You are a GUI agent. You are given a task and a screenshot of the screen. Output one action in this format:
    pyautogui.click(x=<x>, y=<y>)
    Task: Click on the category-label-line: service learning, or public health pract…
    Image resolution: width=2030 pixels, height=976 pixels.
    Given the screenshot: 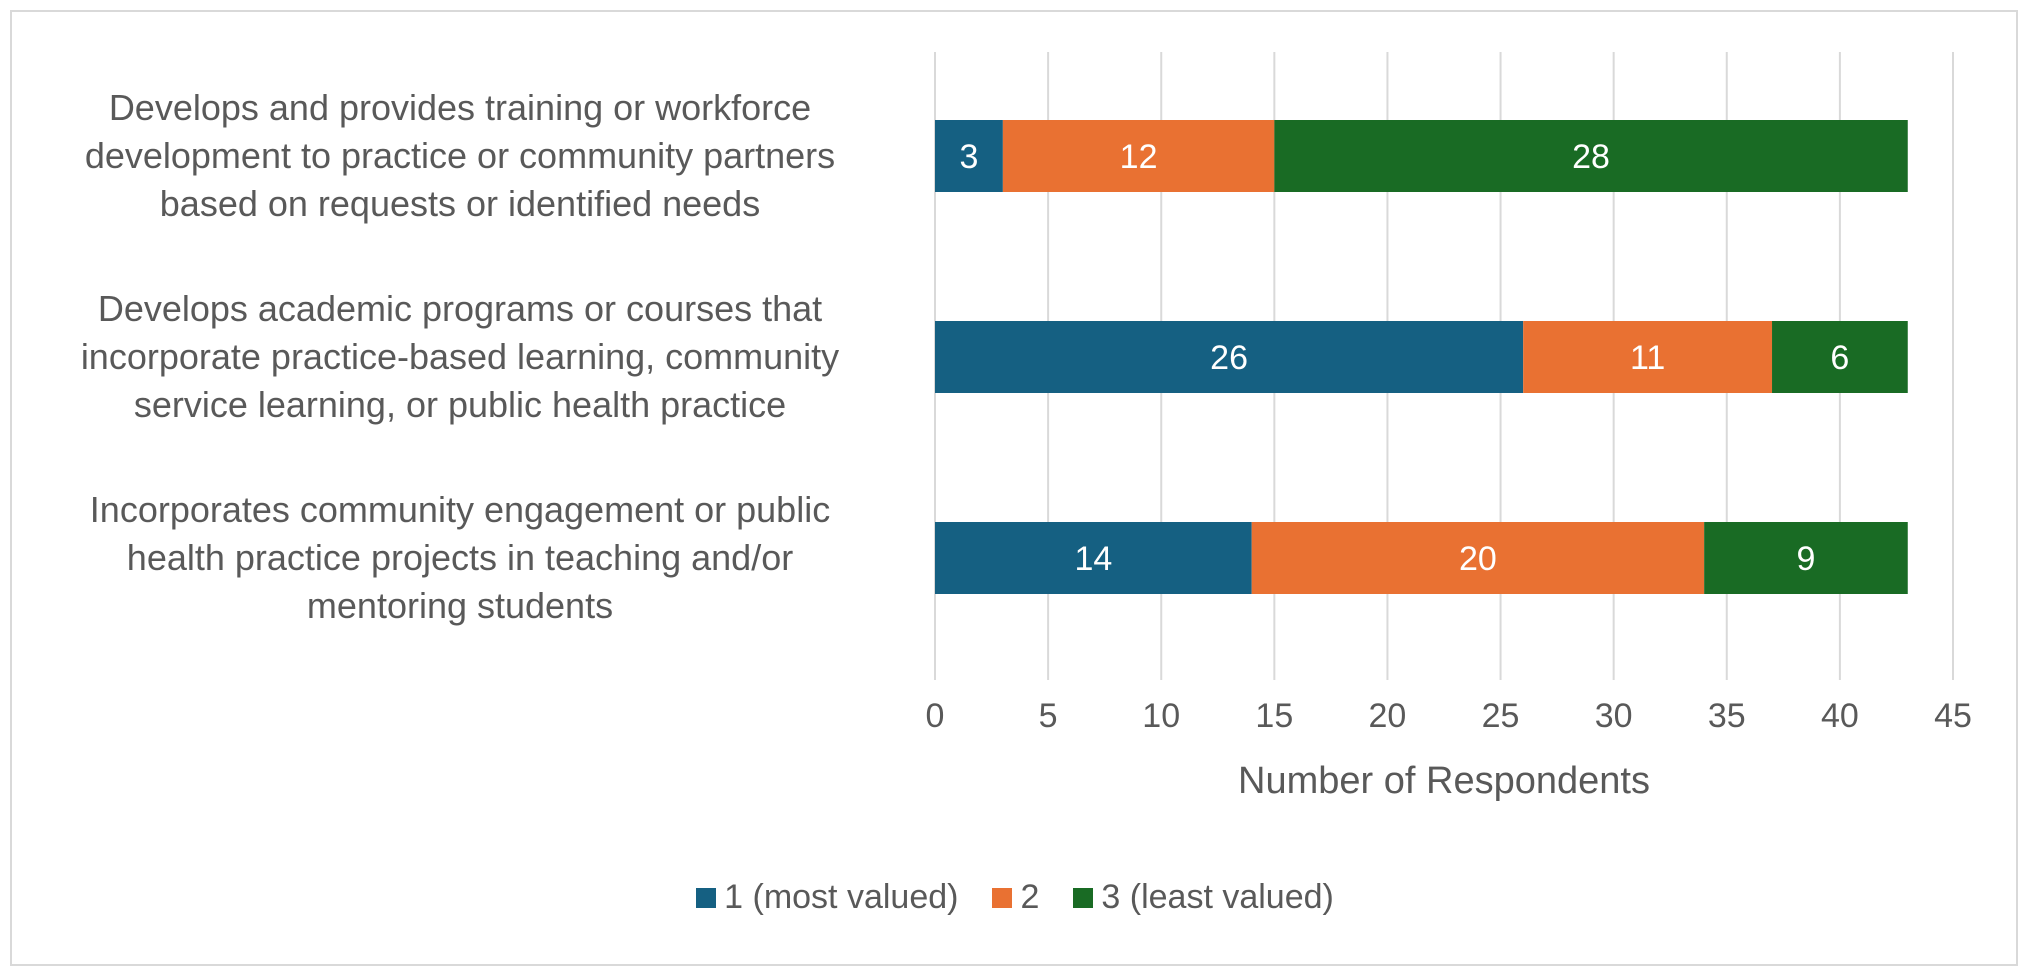 What is the action you would take?
    pyautogui.click(x=460, y=404)
    